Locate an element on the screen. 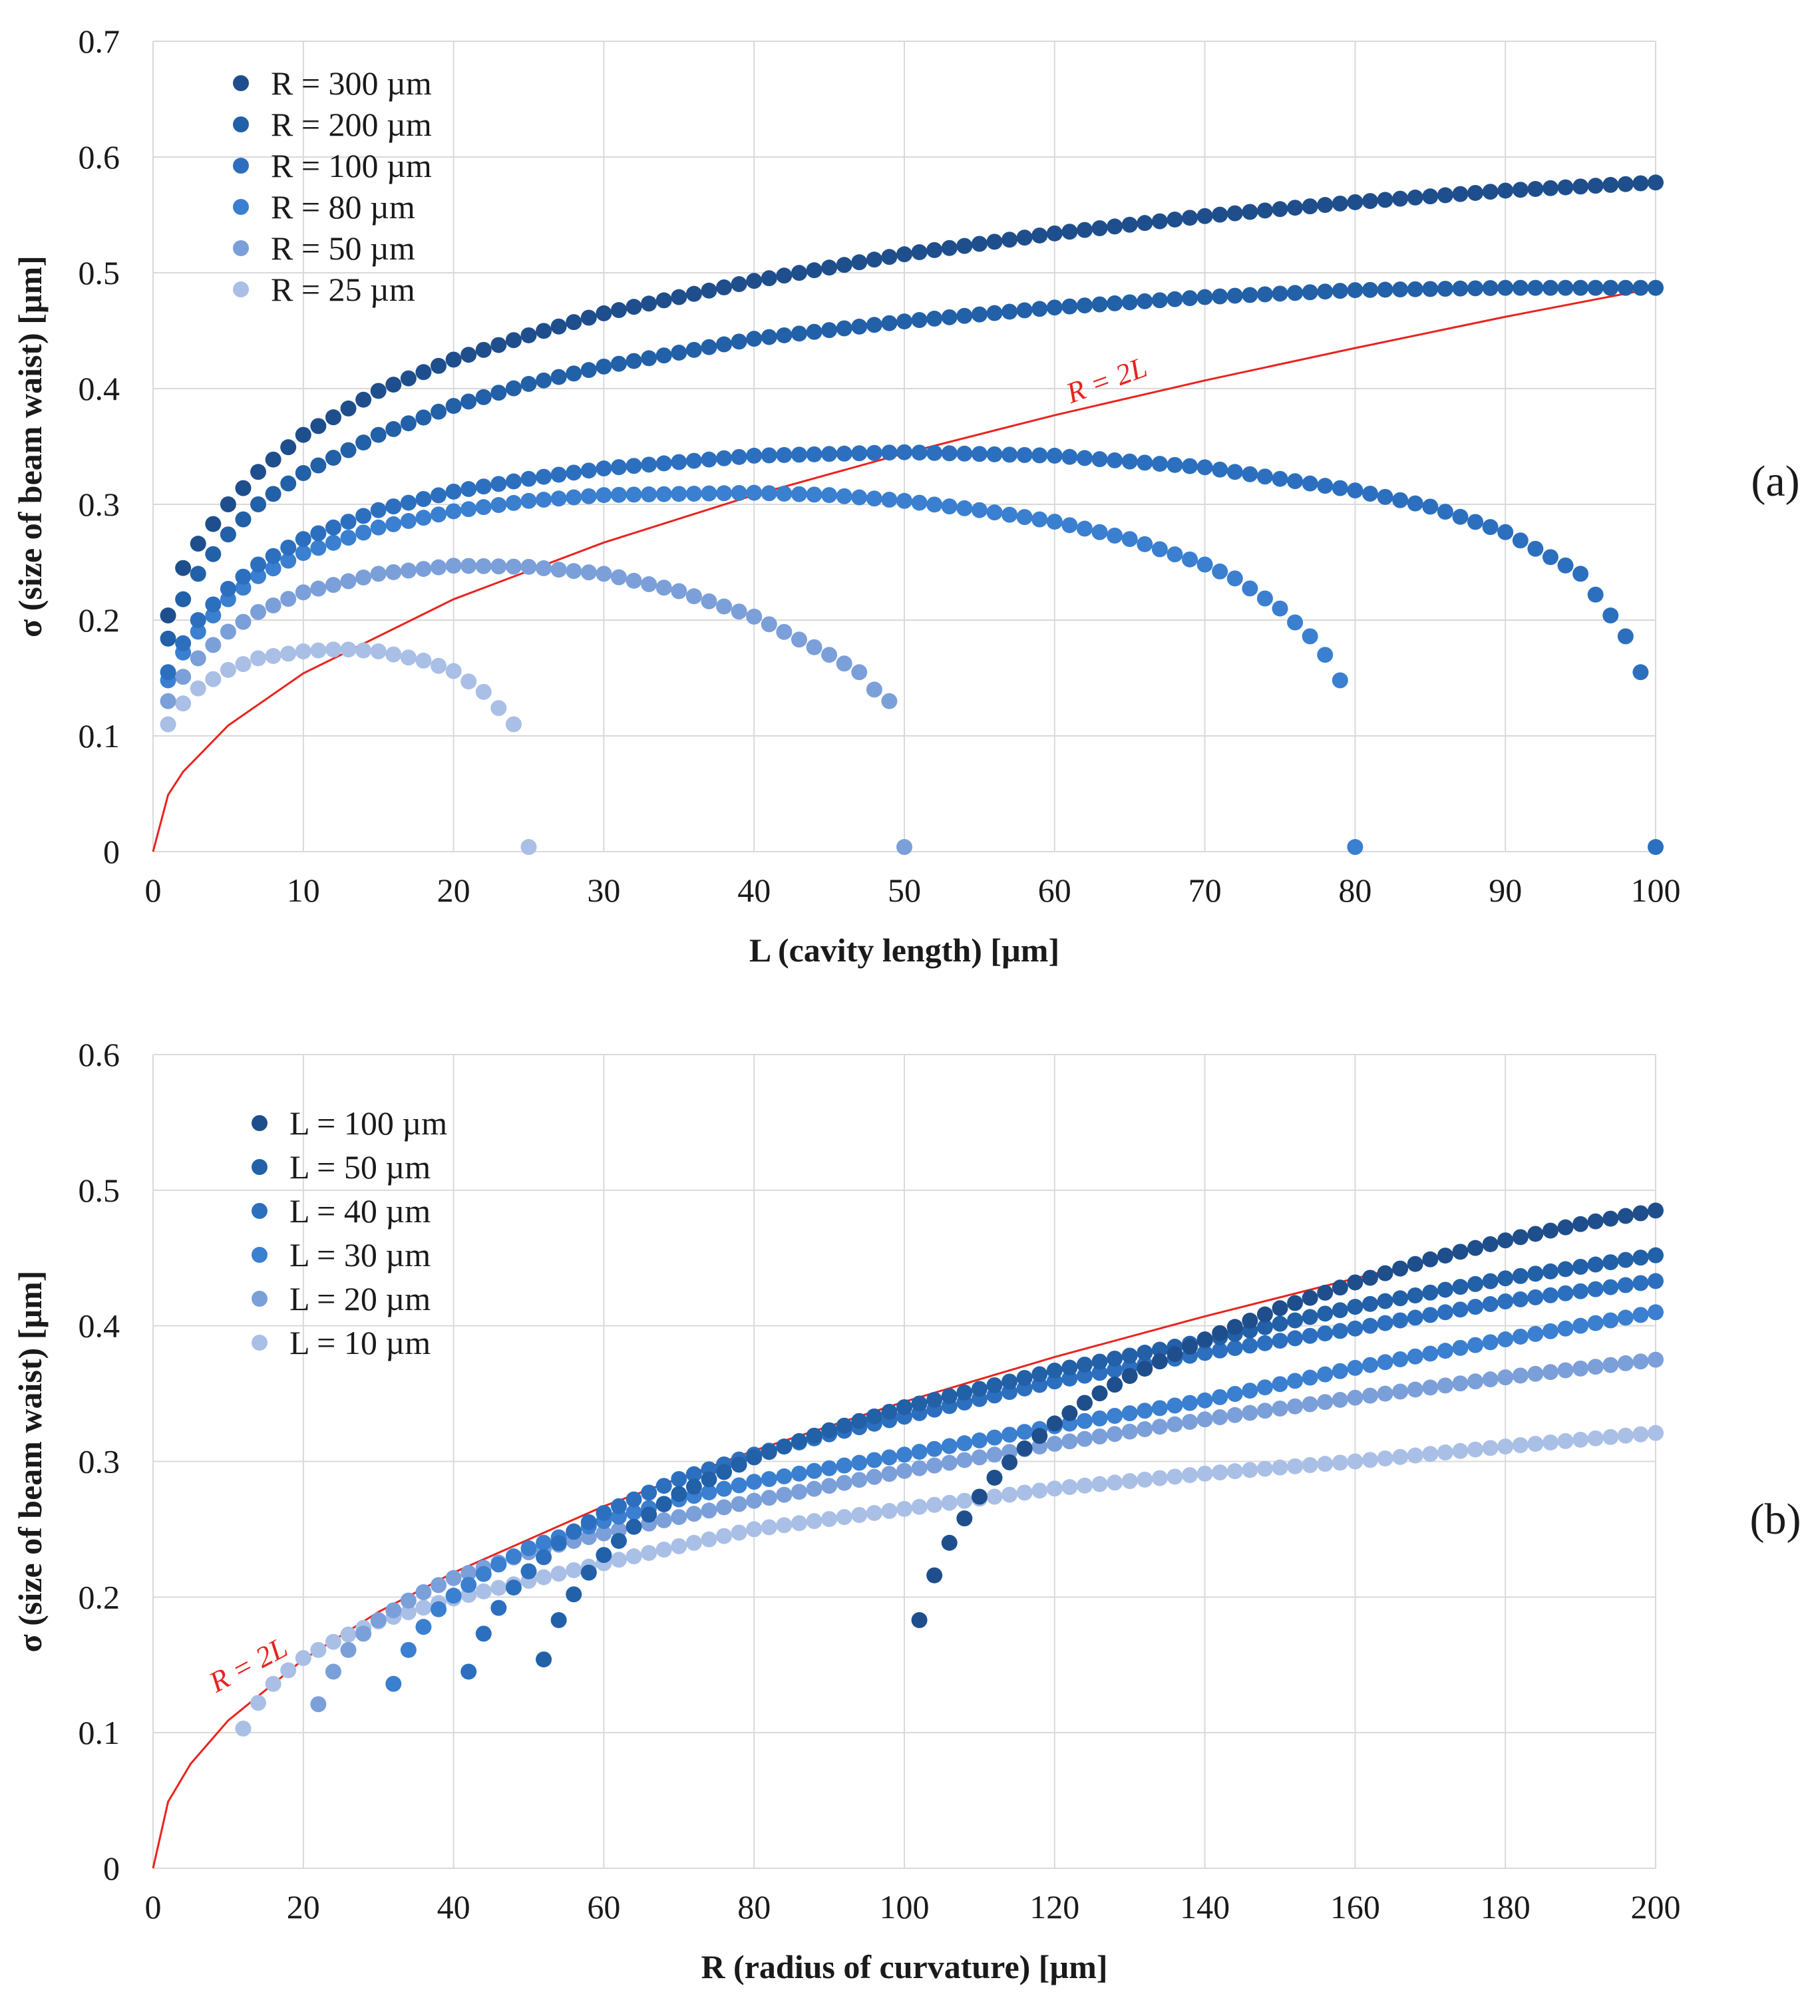 This screenshot has height=2016, width=1820. y-tick-label: 0.6 is located at coordinates (99, 1054).